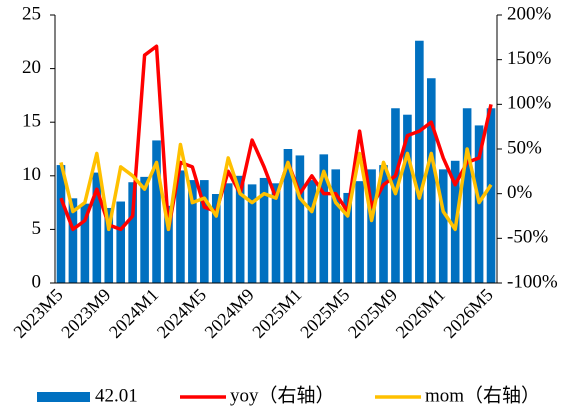 This screenshot has height=409, width=581. What do you see at coordinates (524, 147) in the screenshot?
I see `y2-tick-label: 50%` at bounding box center [524, 147].